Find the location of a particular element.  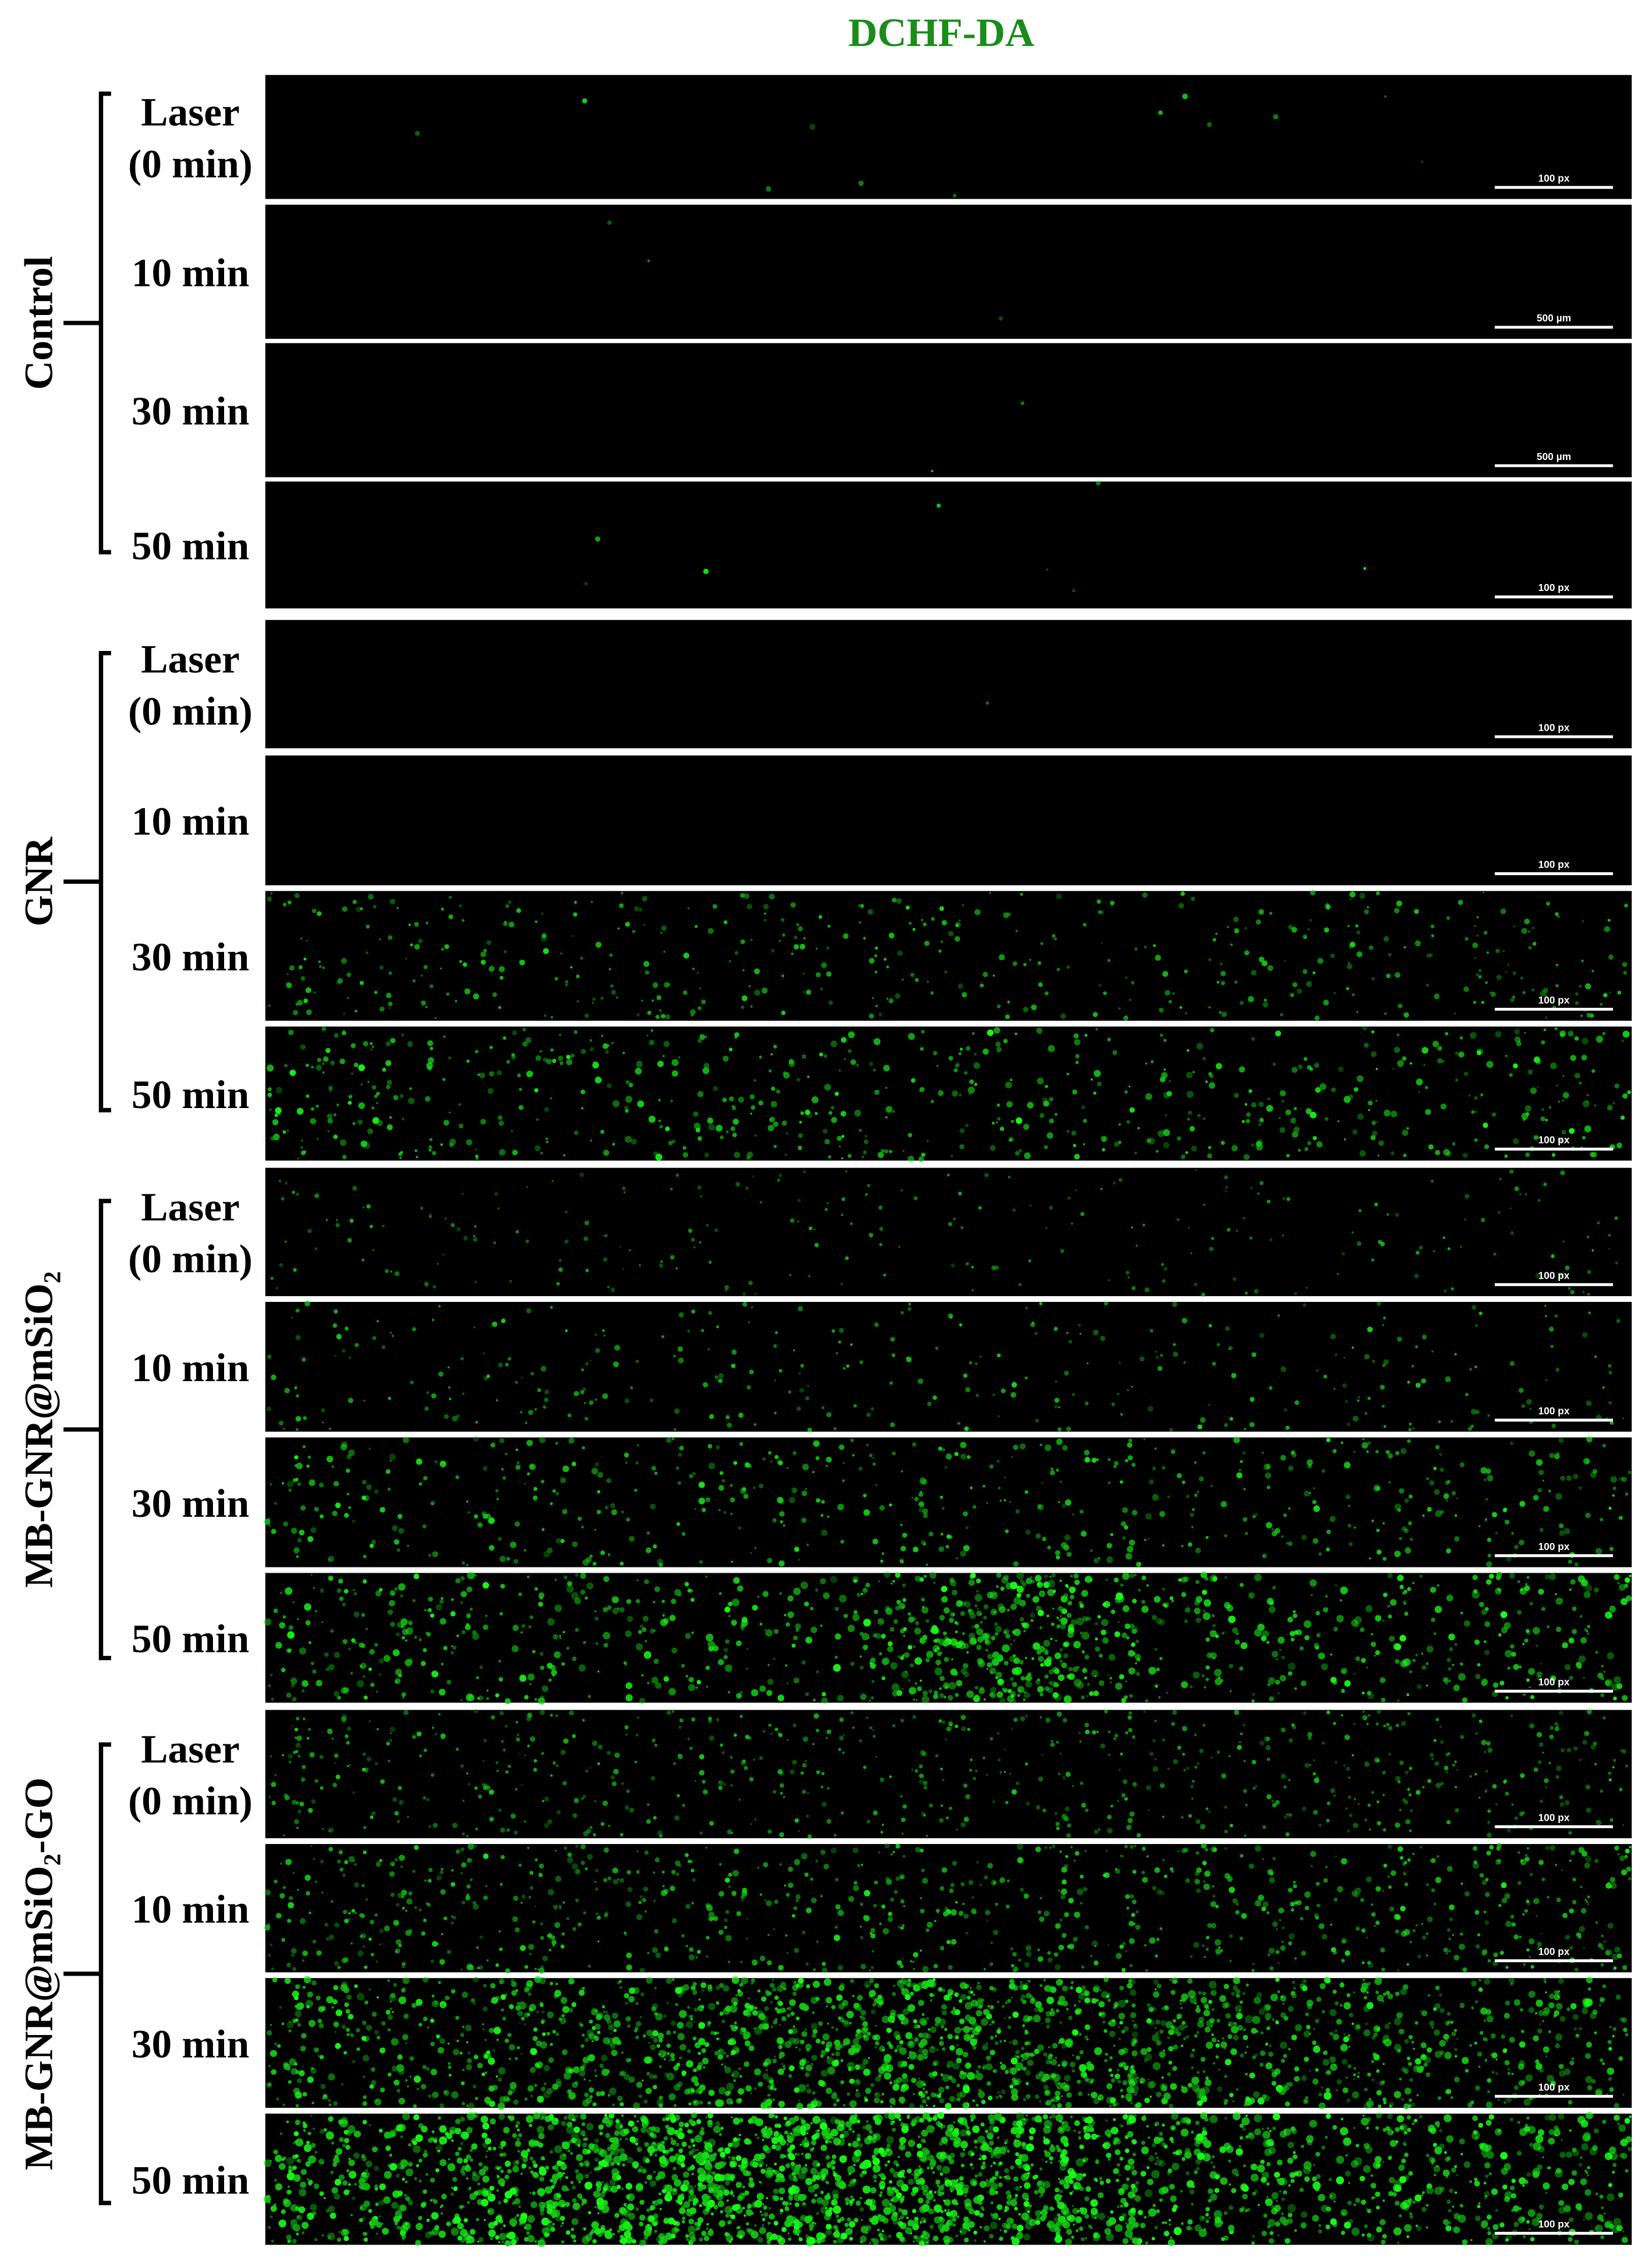

row-label: 30 min is located at coordinates (190, 1503).